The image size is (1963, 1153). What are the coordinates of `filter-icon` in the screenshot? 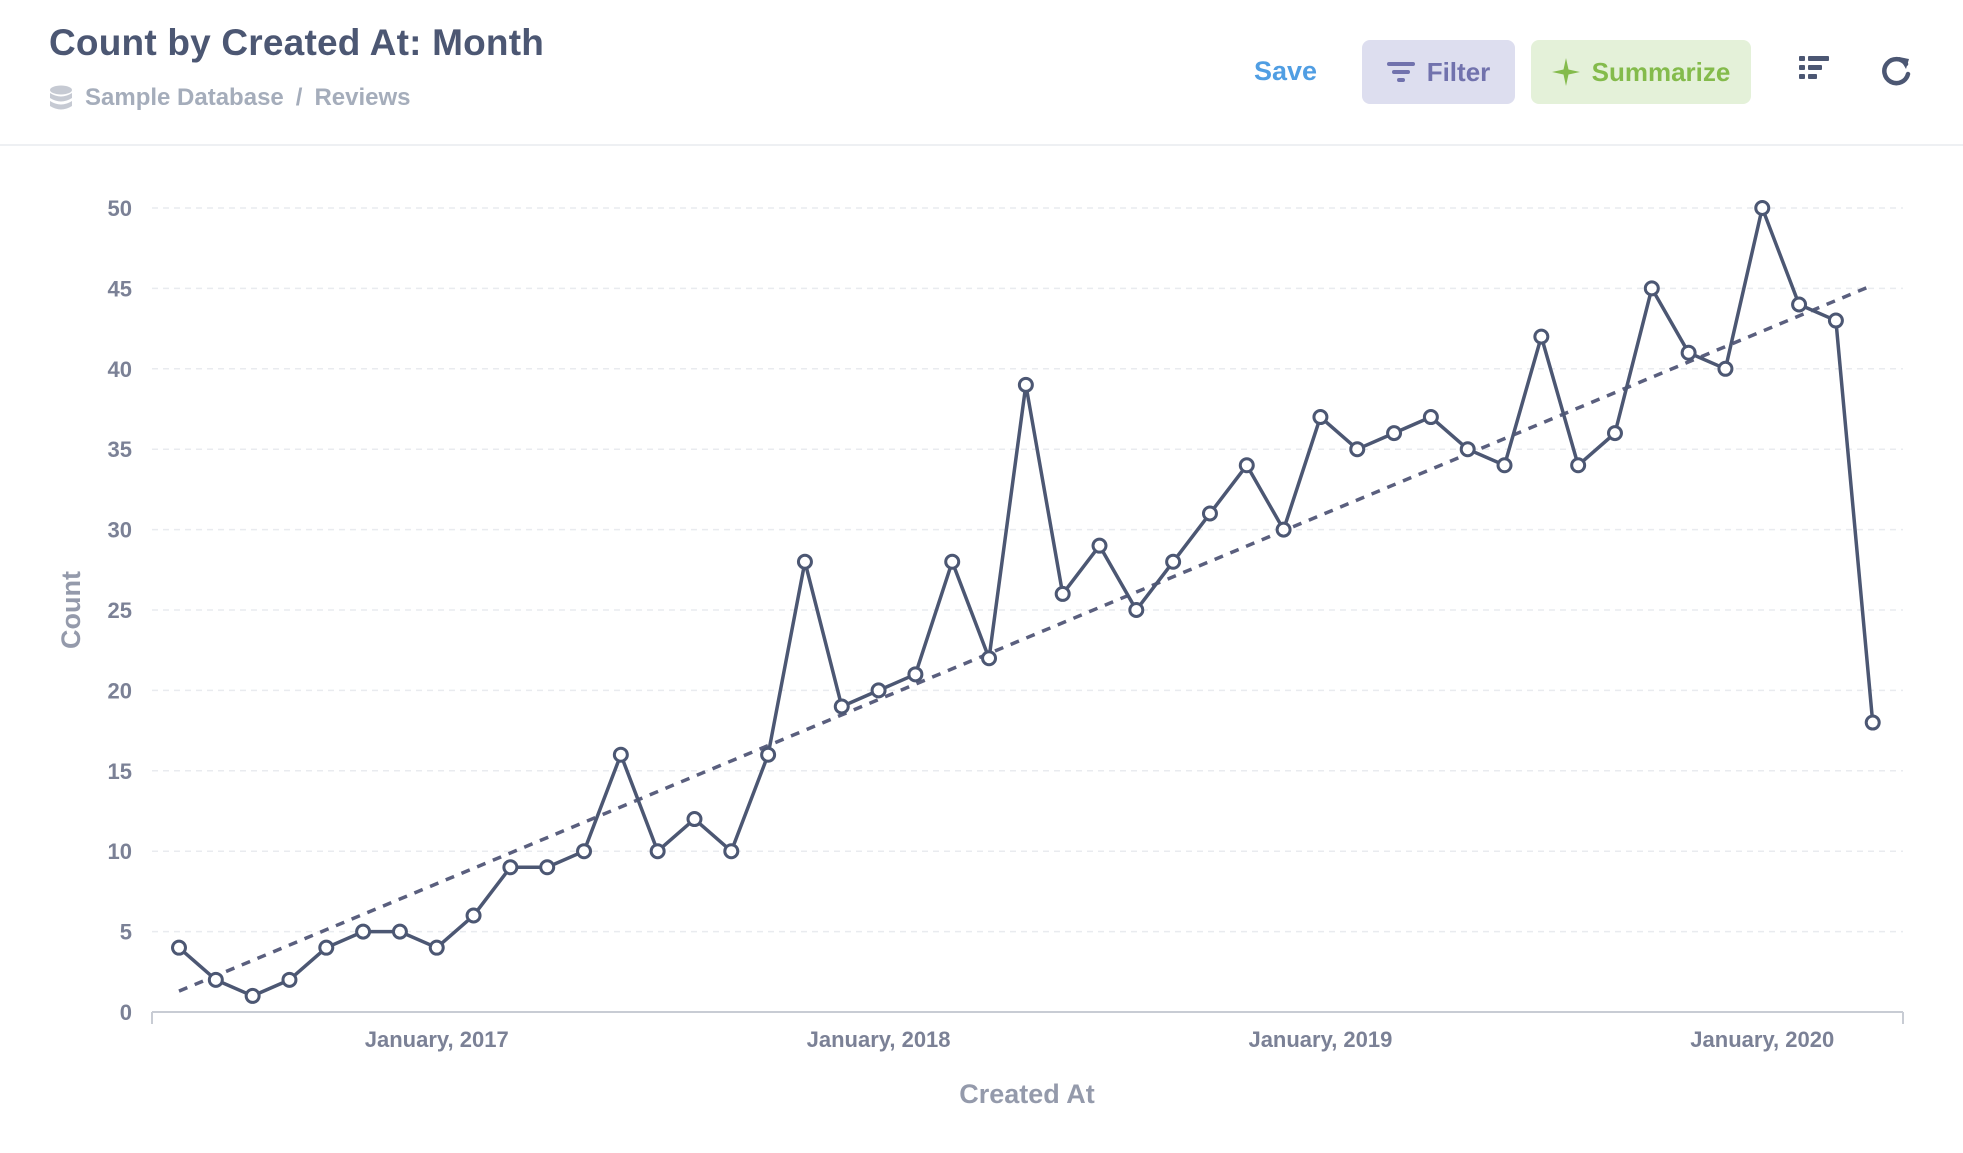 It's located at (1400, 72).